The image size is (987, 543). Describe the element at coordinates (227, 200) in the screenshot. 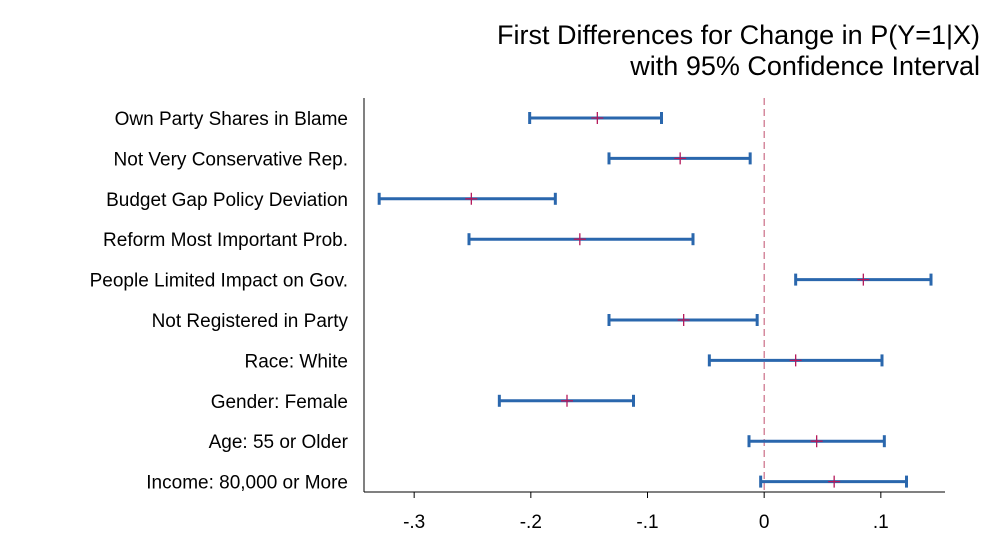

I see `category-label: Budget Gap Policy Deviation` at that location.